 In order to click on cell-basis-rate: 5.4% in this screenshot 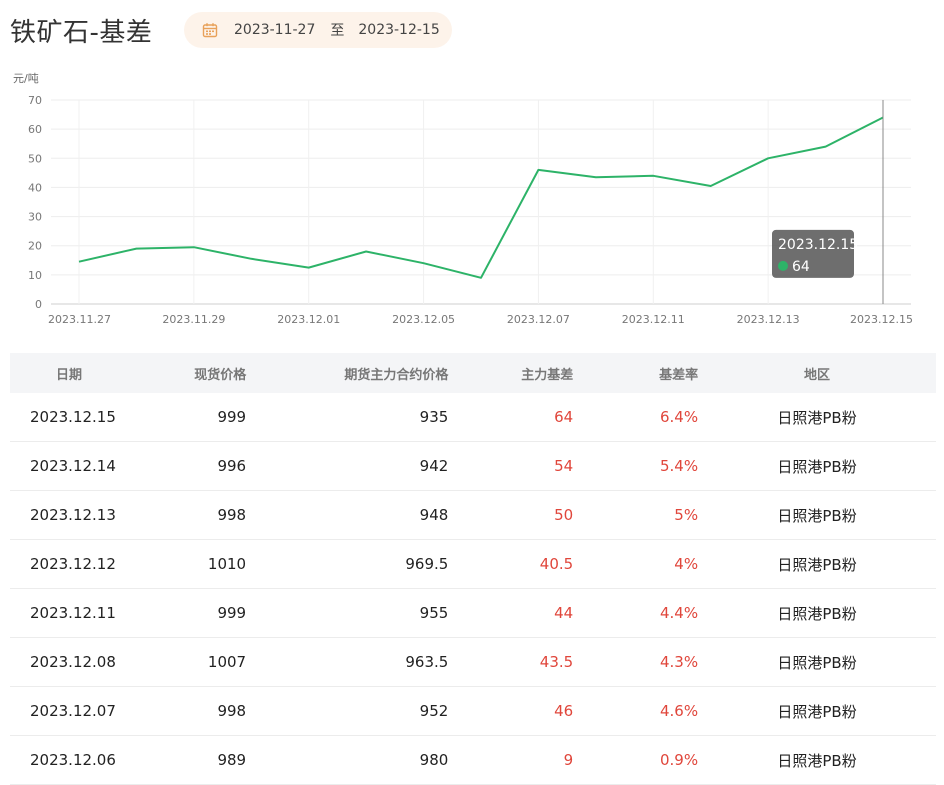, I will do `click(679, 466)`.